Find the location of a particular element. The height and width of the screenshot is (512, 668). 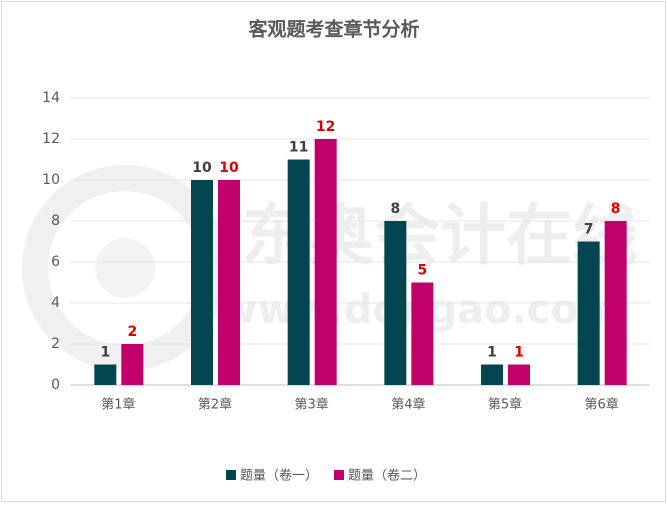

data-label: 11 is located at coordinates (298, 148).